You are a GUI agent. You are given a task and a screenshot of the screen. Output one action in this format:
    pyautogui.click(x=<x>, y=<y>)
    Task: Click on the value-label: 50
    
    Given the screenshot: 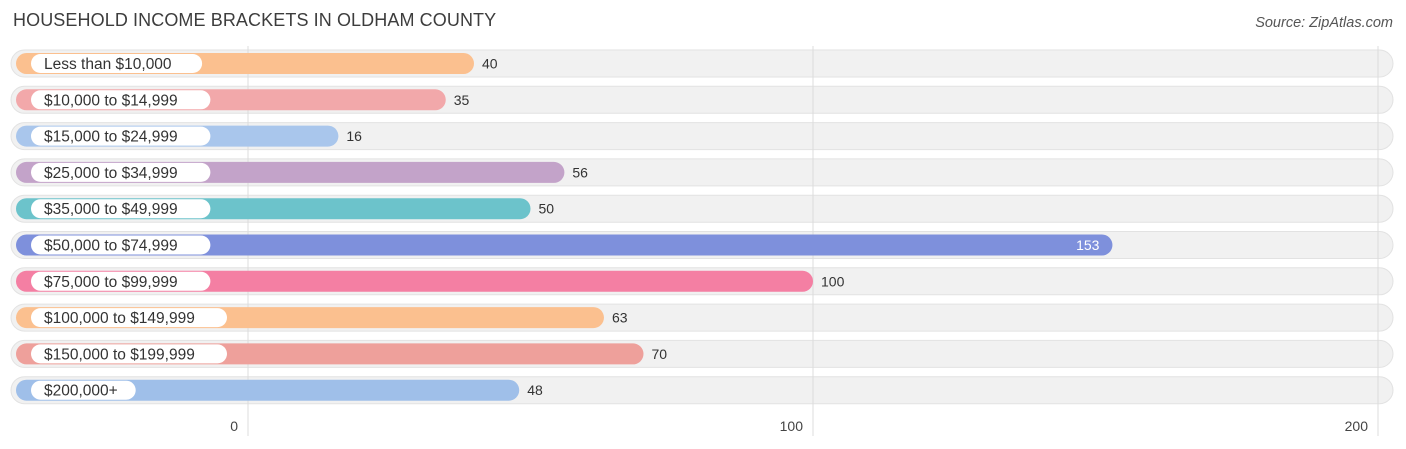 What is the action you would take?
    pyautogui.click(x=547, y=209)
    